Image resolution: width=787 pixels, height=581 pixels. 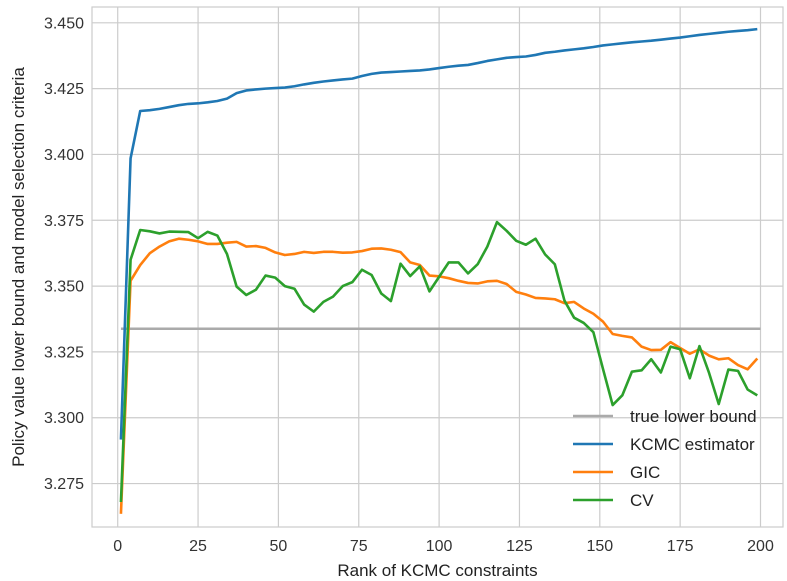 What do you see at coordinates (117, 546) in the screenshot?
I see `x-tick-label: 0` at bounding box center [117, 546].